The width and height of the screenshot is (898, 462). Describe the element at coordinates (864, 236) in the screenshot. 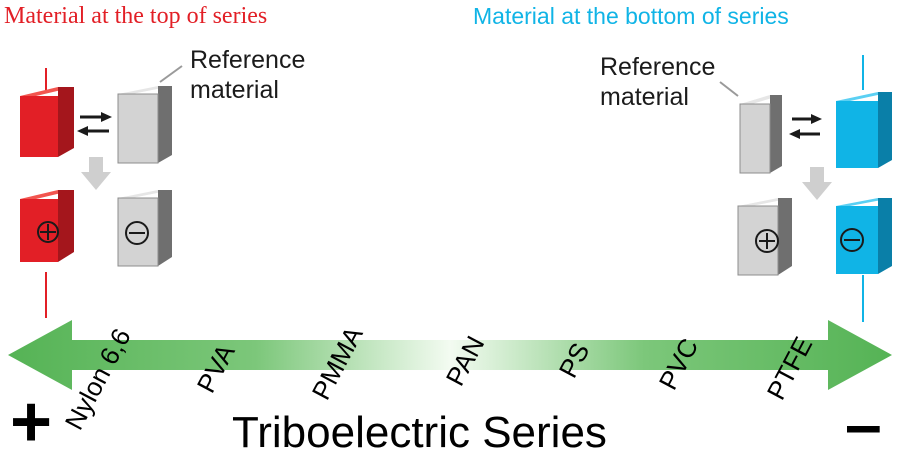

I see `negative-charged-block` at that location.